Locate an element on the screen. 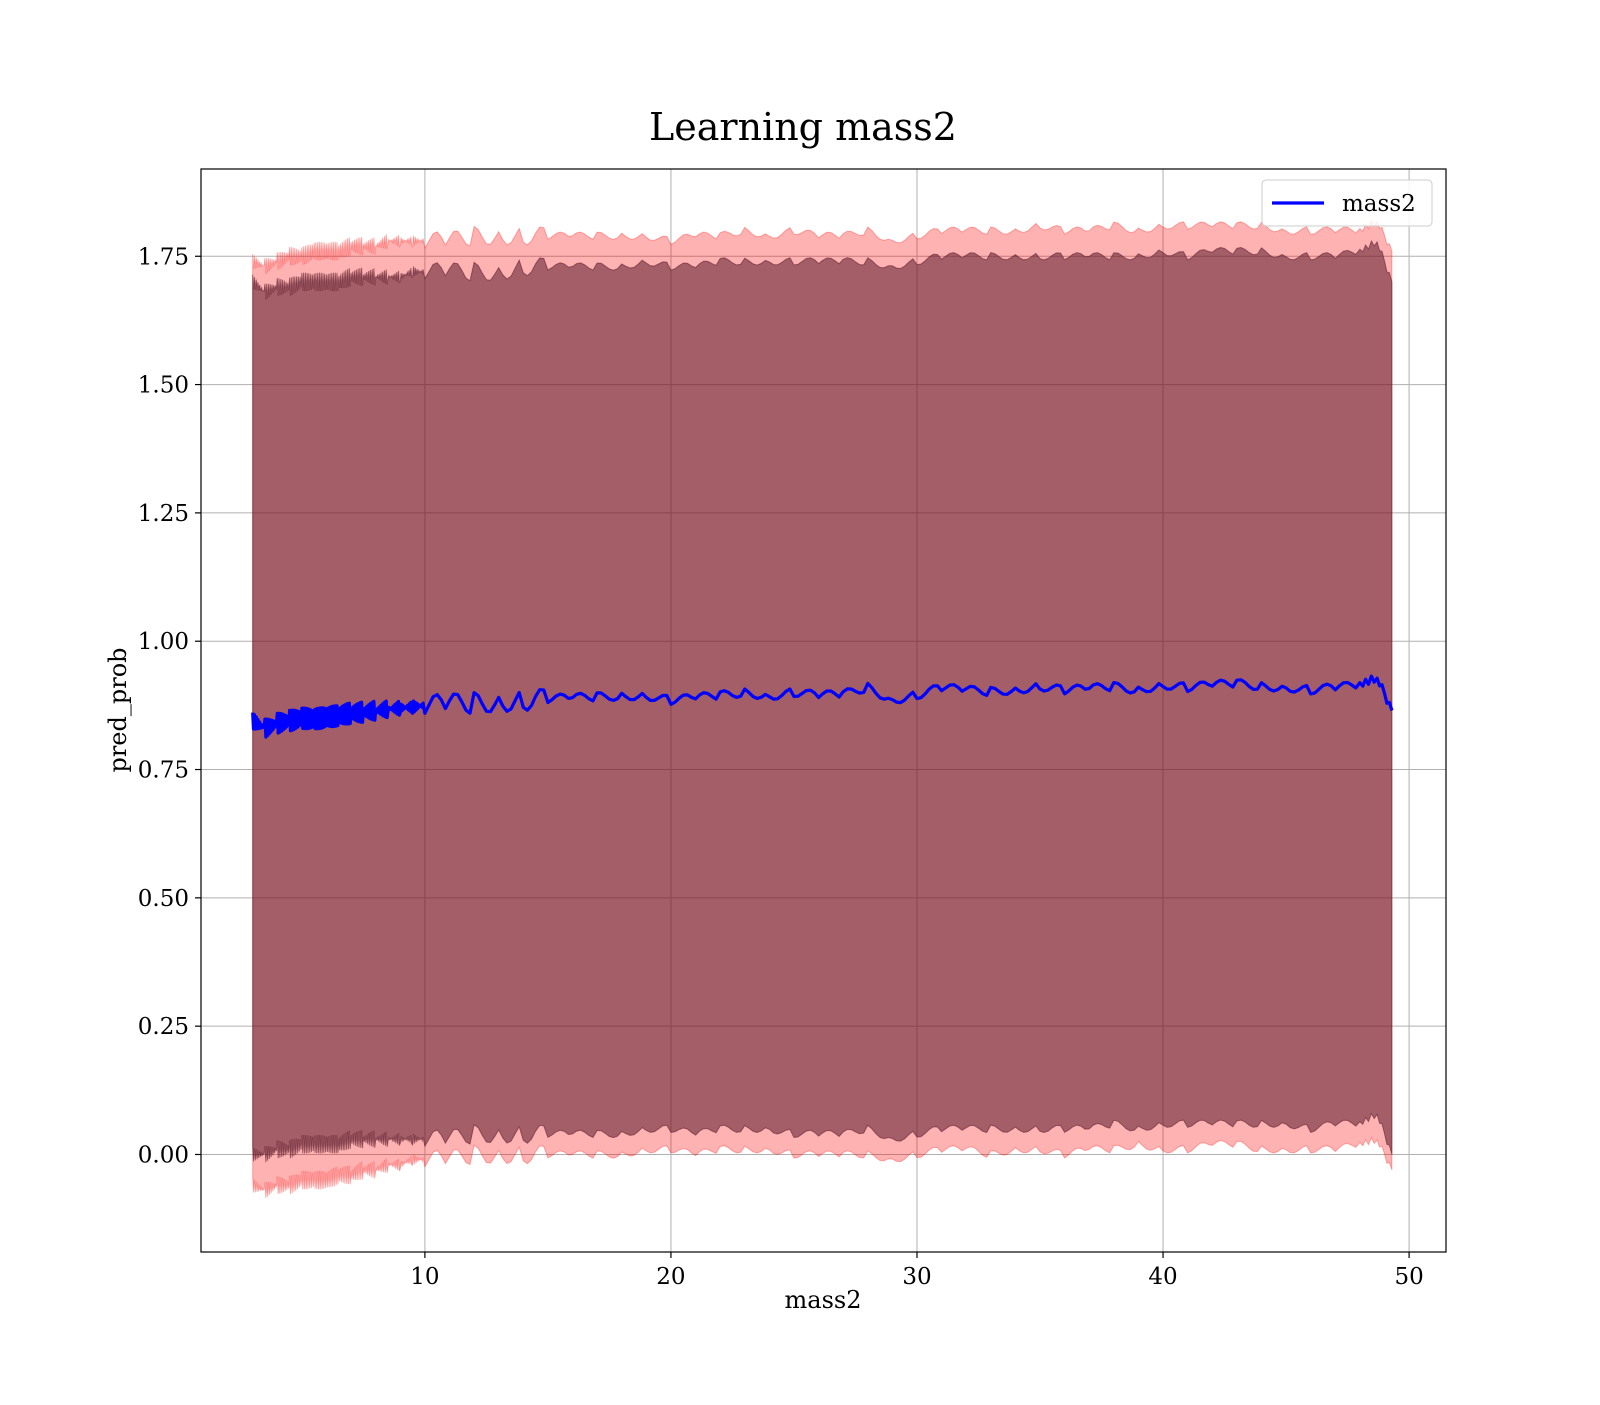  series-lines is located at coordinates (822, 706).